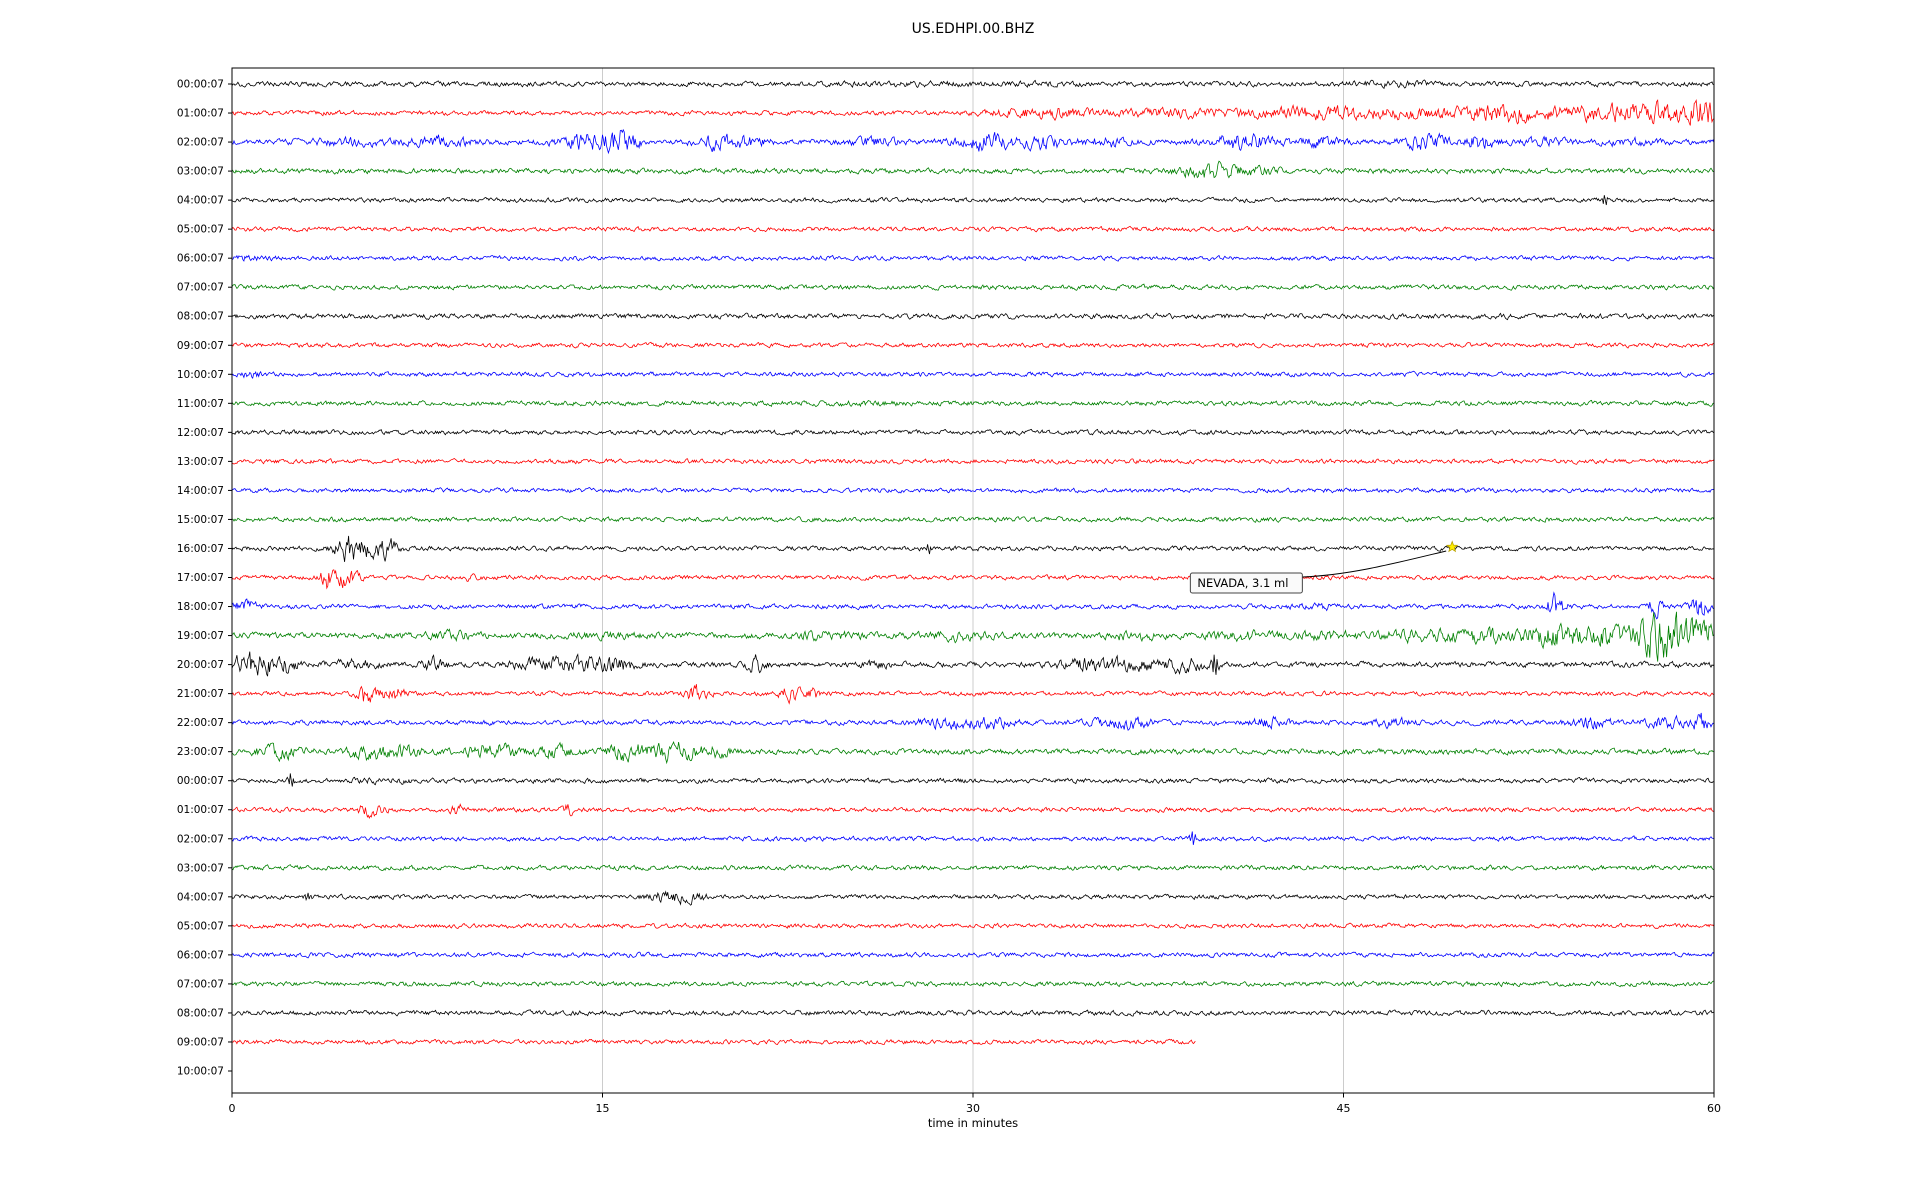  I want to click on x-axis-label: time in minutes, so click(973, 1123).